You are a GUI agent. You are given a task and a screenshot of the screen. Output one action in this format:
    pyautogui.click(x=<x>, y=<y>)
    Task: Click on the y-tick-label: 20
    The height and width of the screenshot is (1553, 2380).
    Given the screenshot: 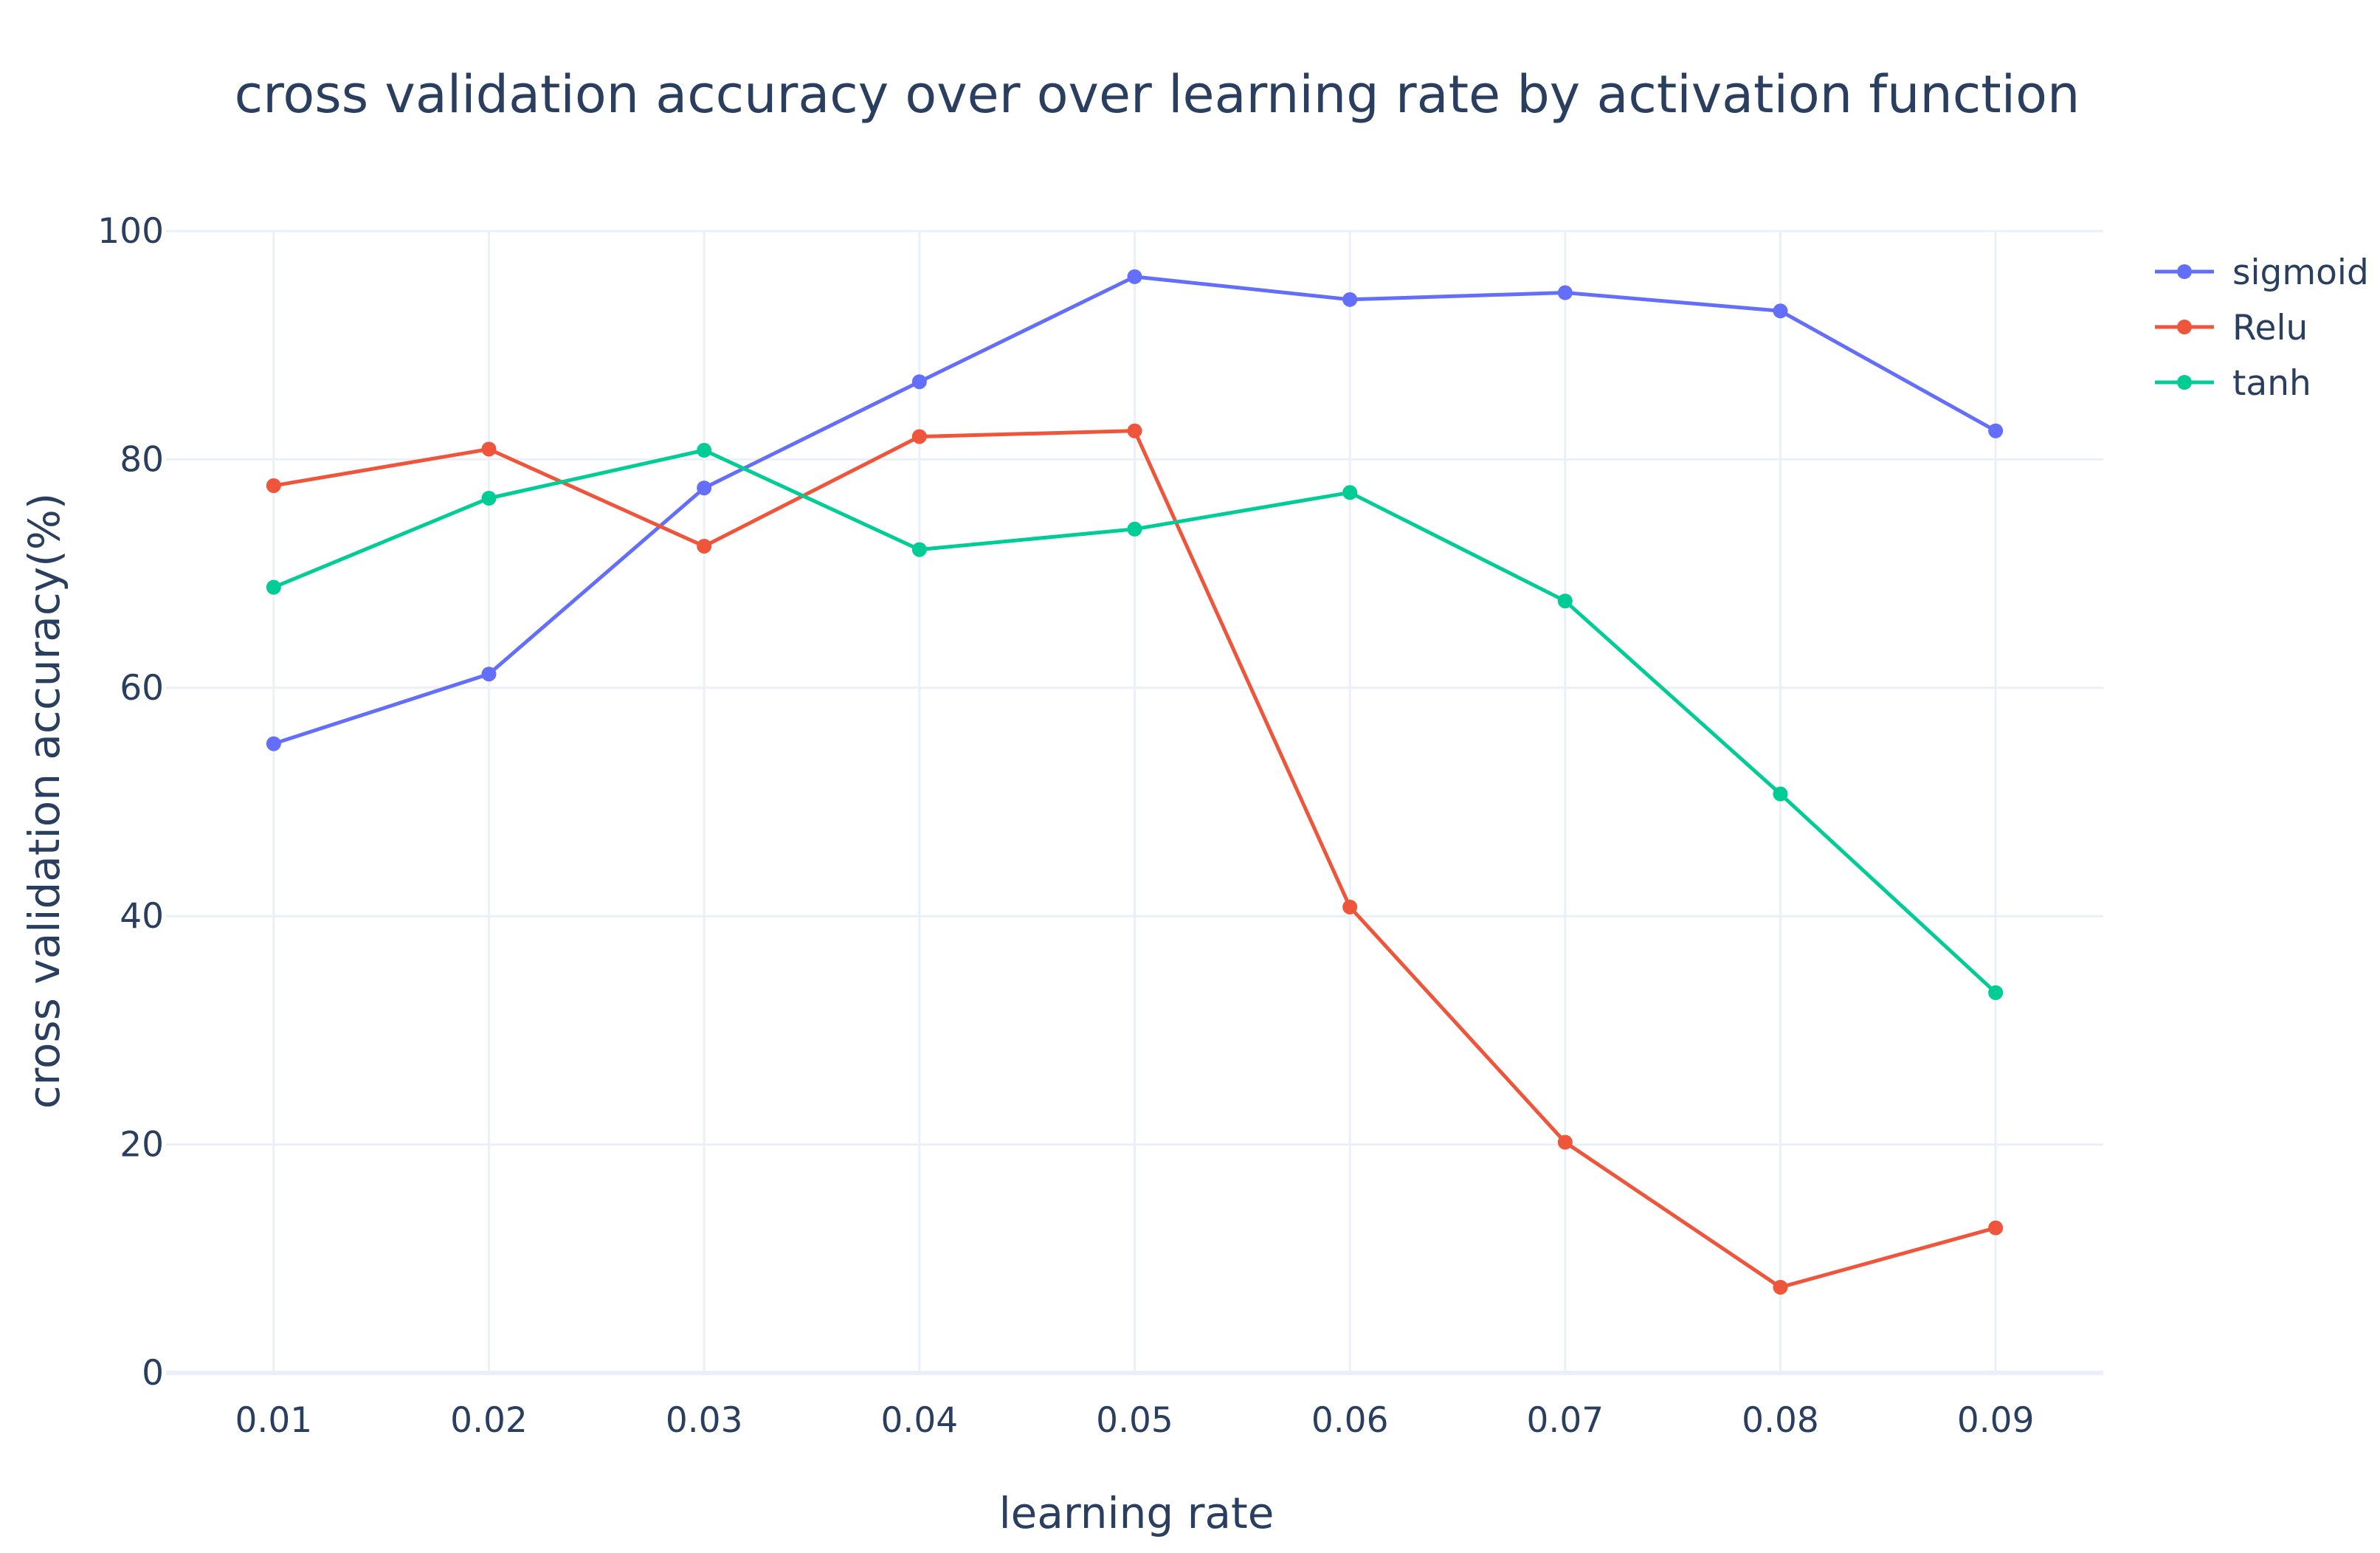 What is the action you would take?
    pyautogui.click(x=142, y=1145)
    